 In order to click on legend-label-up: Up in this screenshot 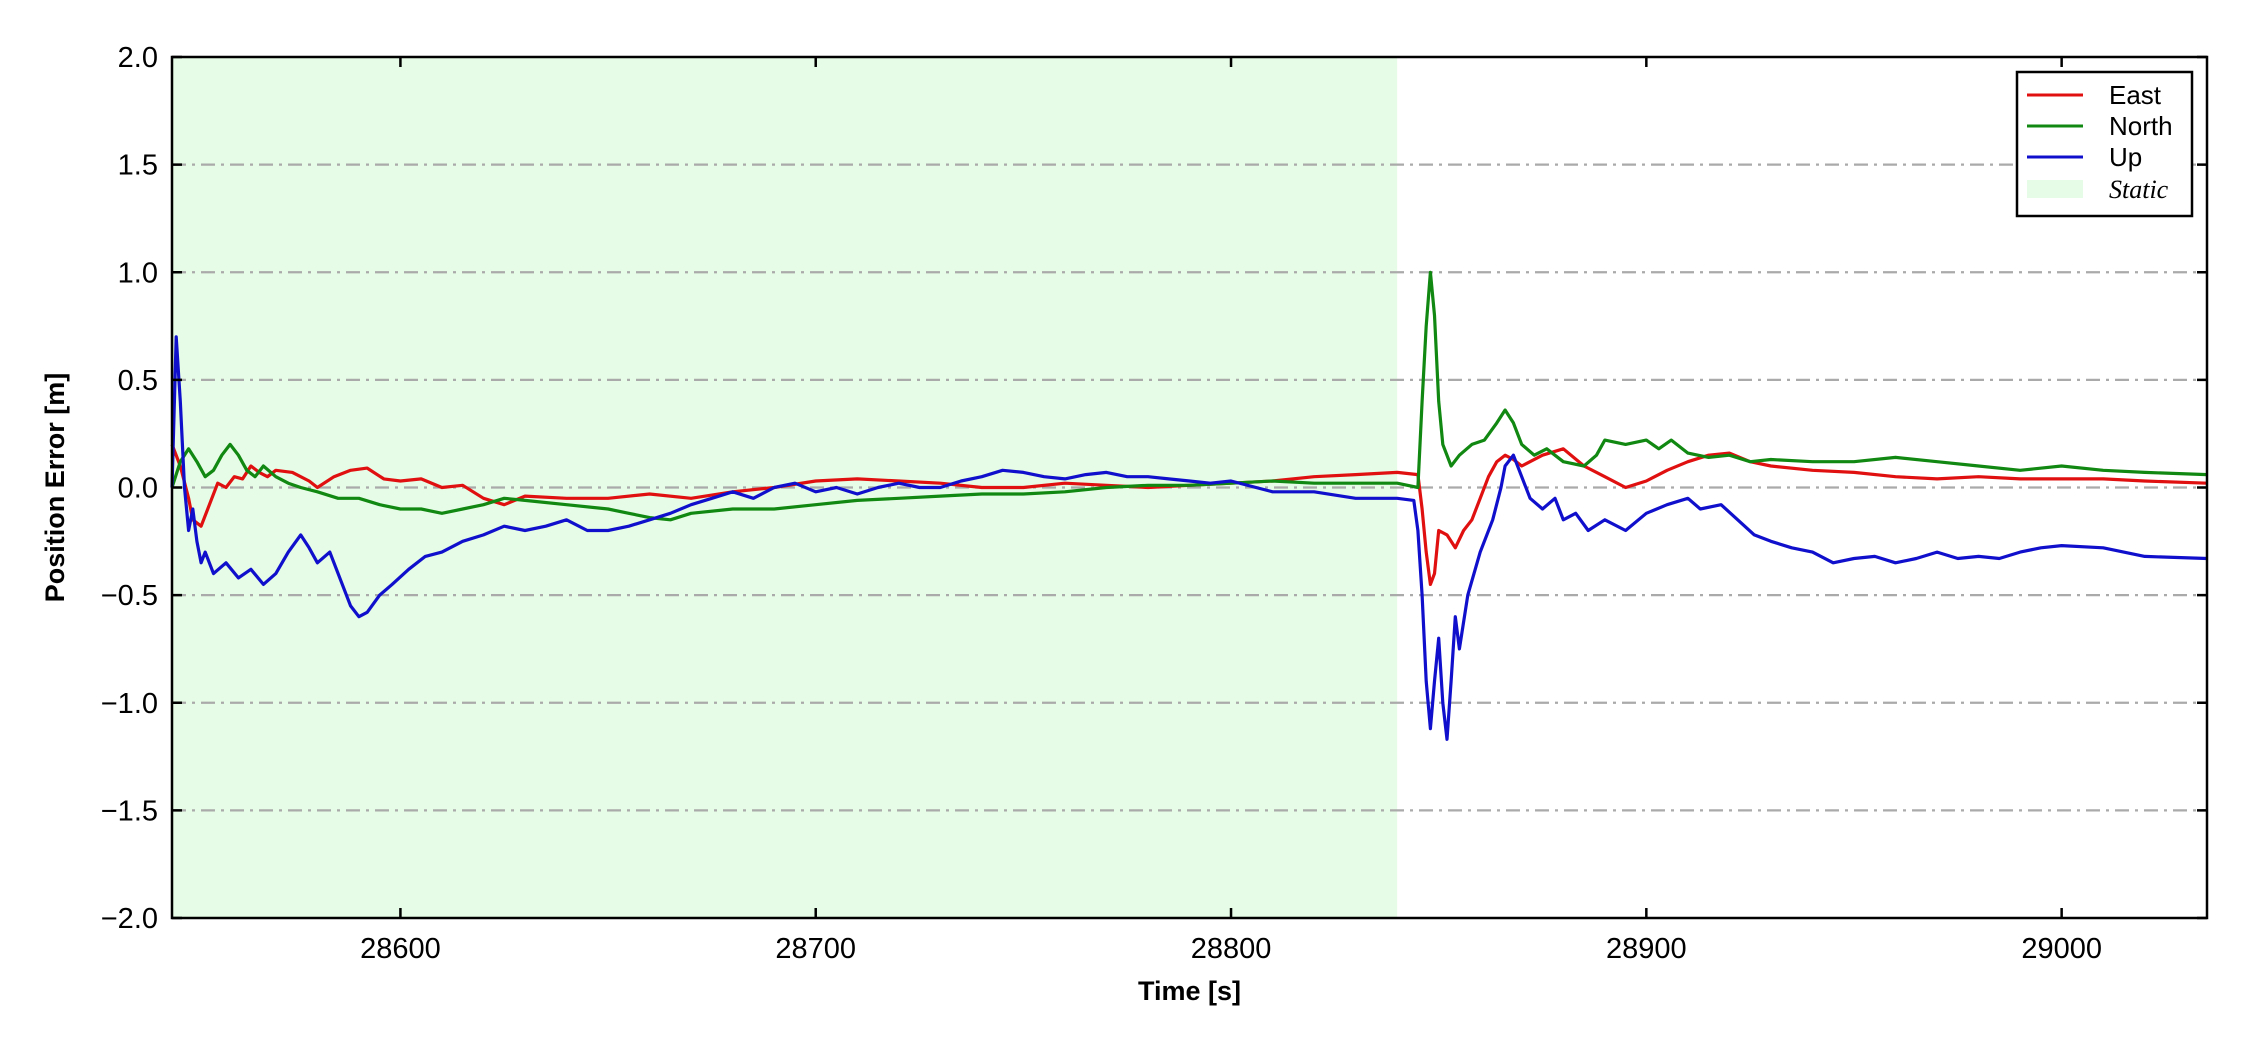, I will do `click(2125, 157)`.